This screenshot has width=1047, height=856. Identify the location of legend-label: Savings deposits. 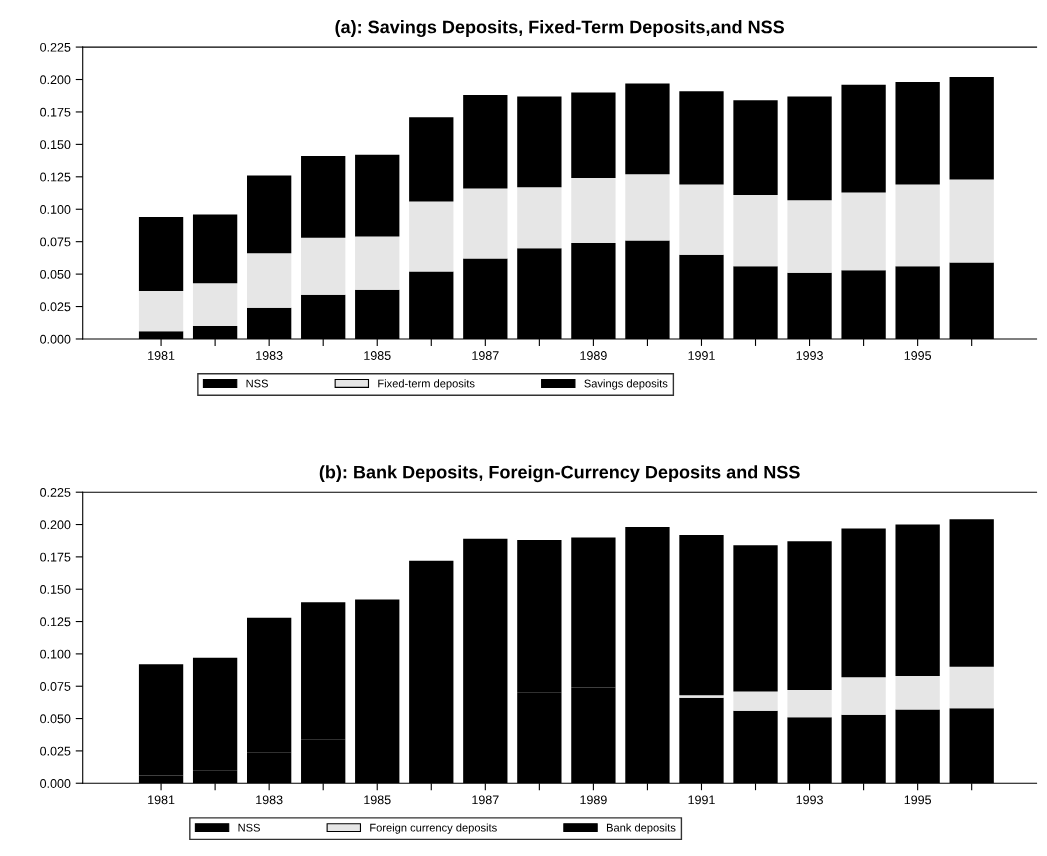
(626, 384).